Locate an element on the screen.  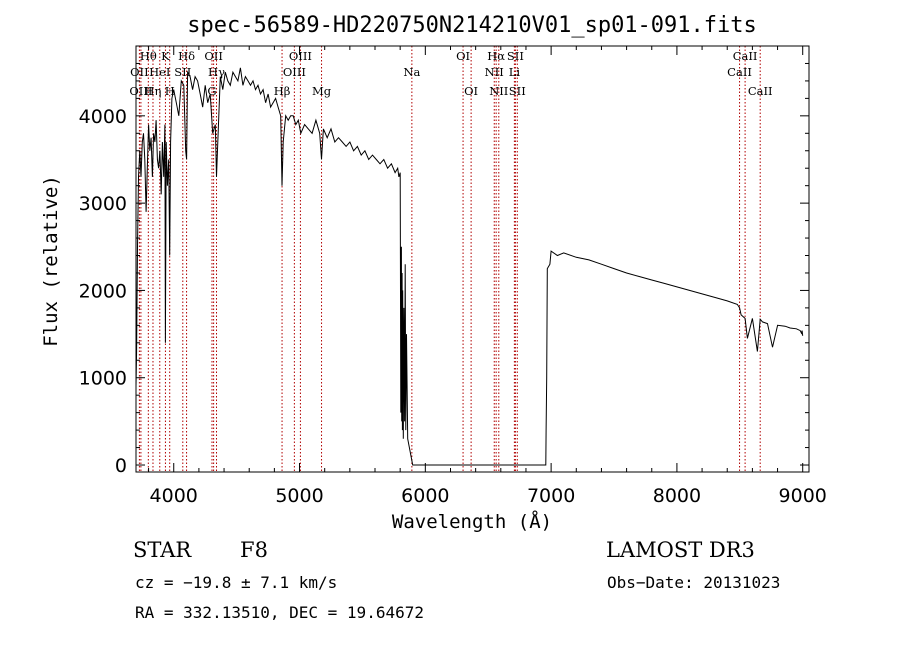
y-tick-label: 4000 is located at coordinates (103, 117).